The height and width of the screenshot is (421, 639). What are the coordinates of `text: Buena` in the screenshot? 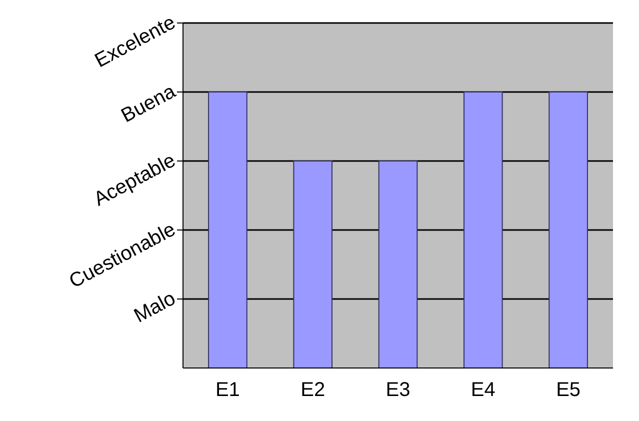 It's located at (149, 104).